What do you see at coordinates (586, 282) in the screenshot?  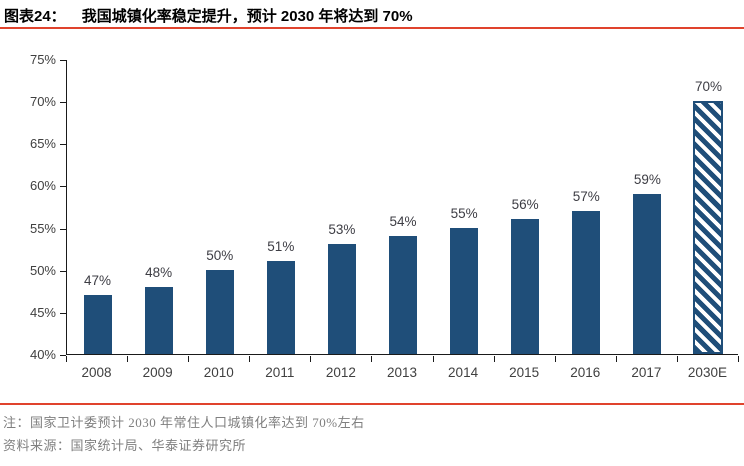 I see `bar-2016` at bounding box center [586, 282].